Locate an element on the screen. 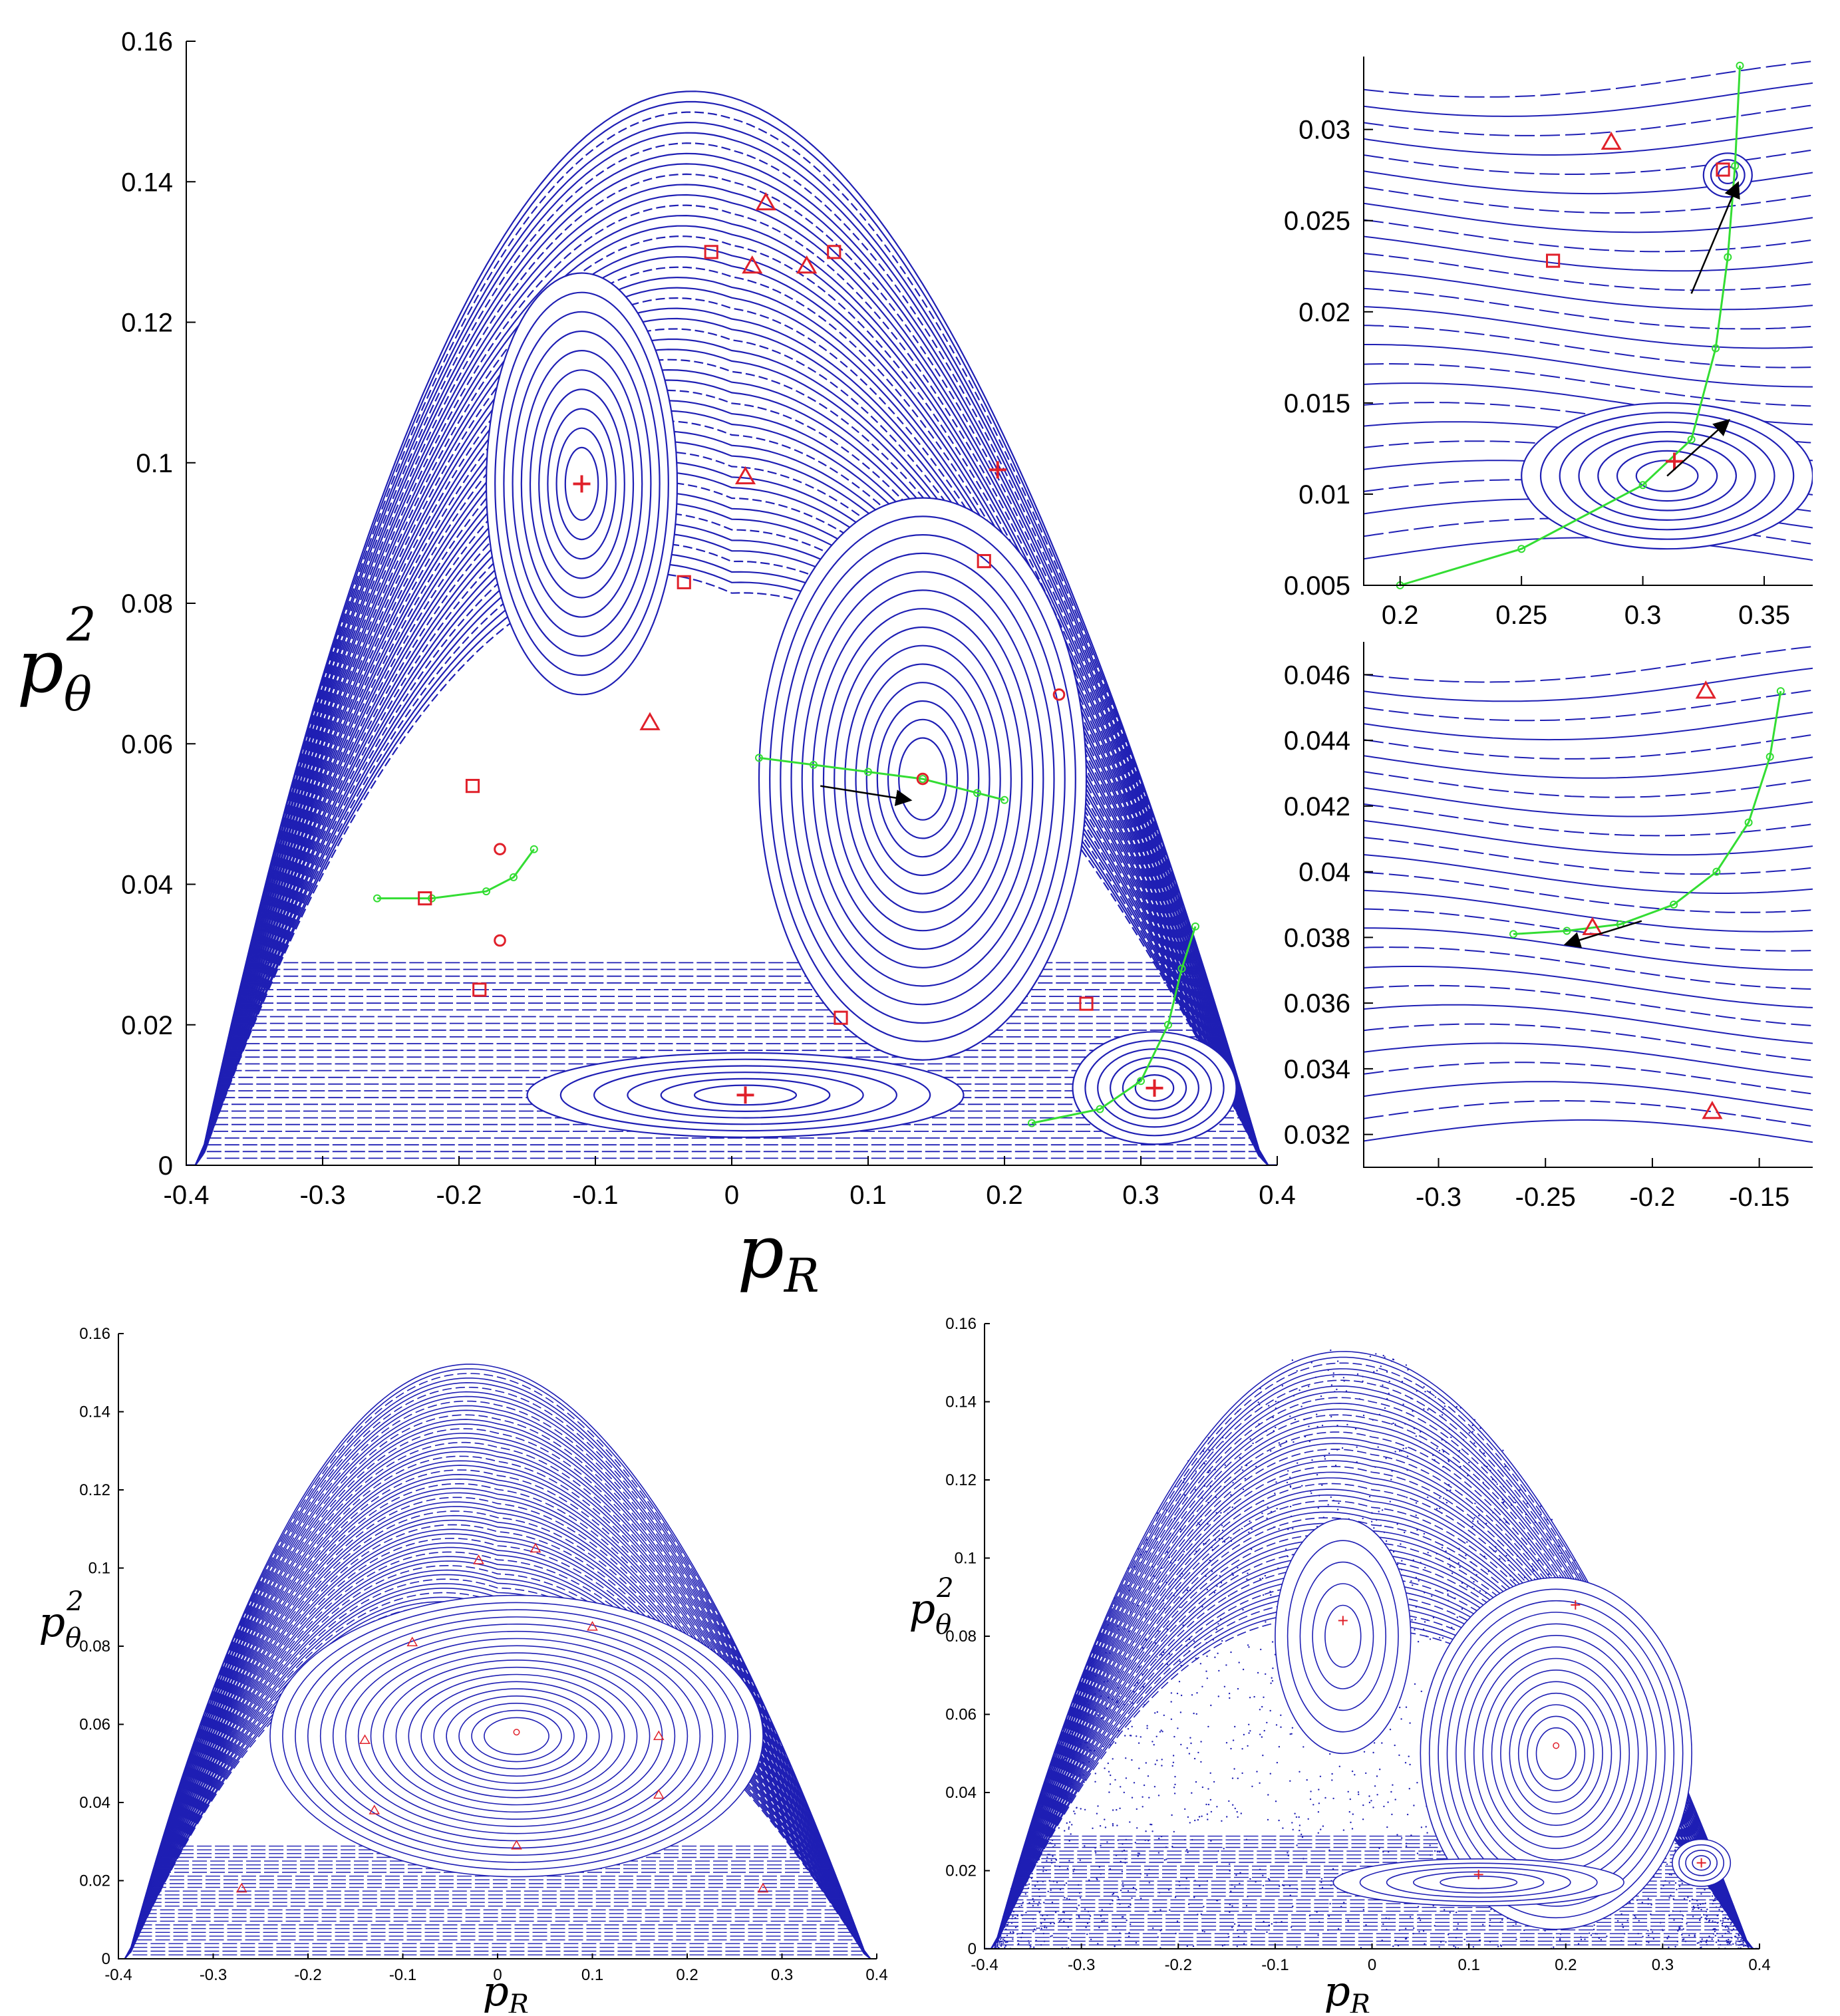 The width and height of the screenshot is (1840, 2016). x-tick-label: -0.4 is located at coordinates (118, 1975).